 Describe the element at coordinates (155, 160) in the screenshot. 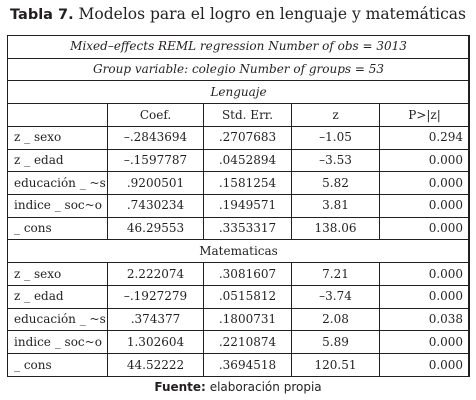

I see `value-cell: –.1597787` at that location.